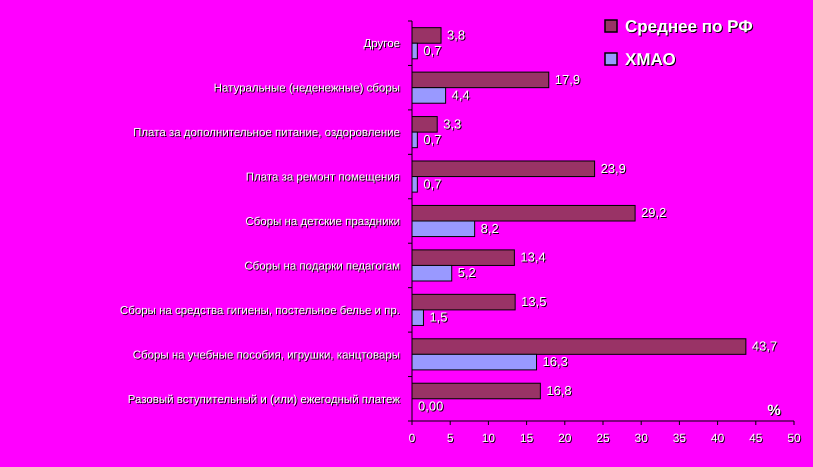  What do you see at coordinates (467, 272) in the screenshot?
I see `data-label: 5,2` at bounding box center [467, 272].